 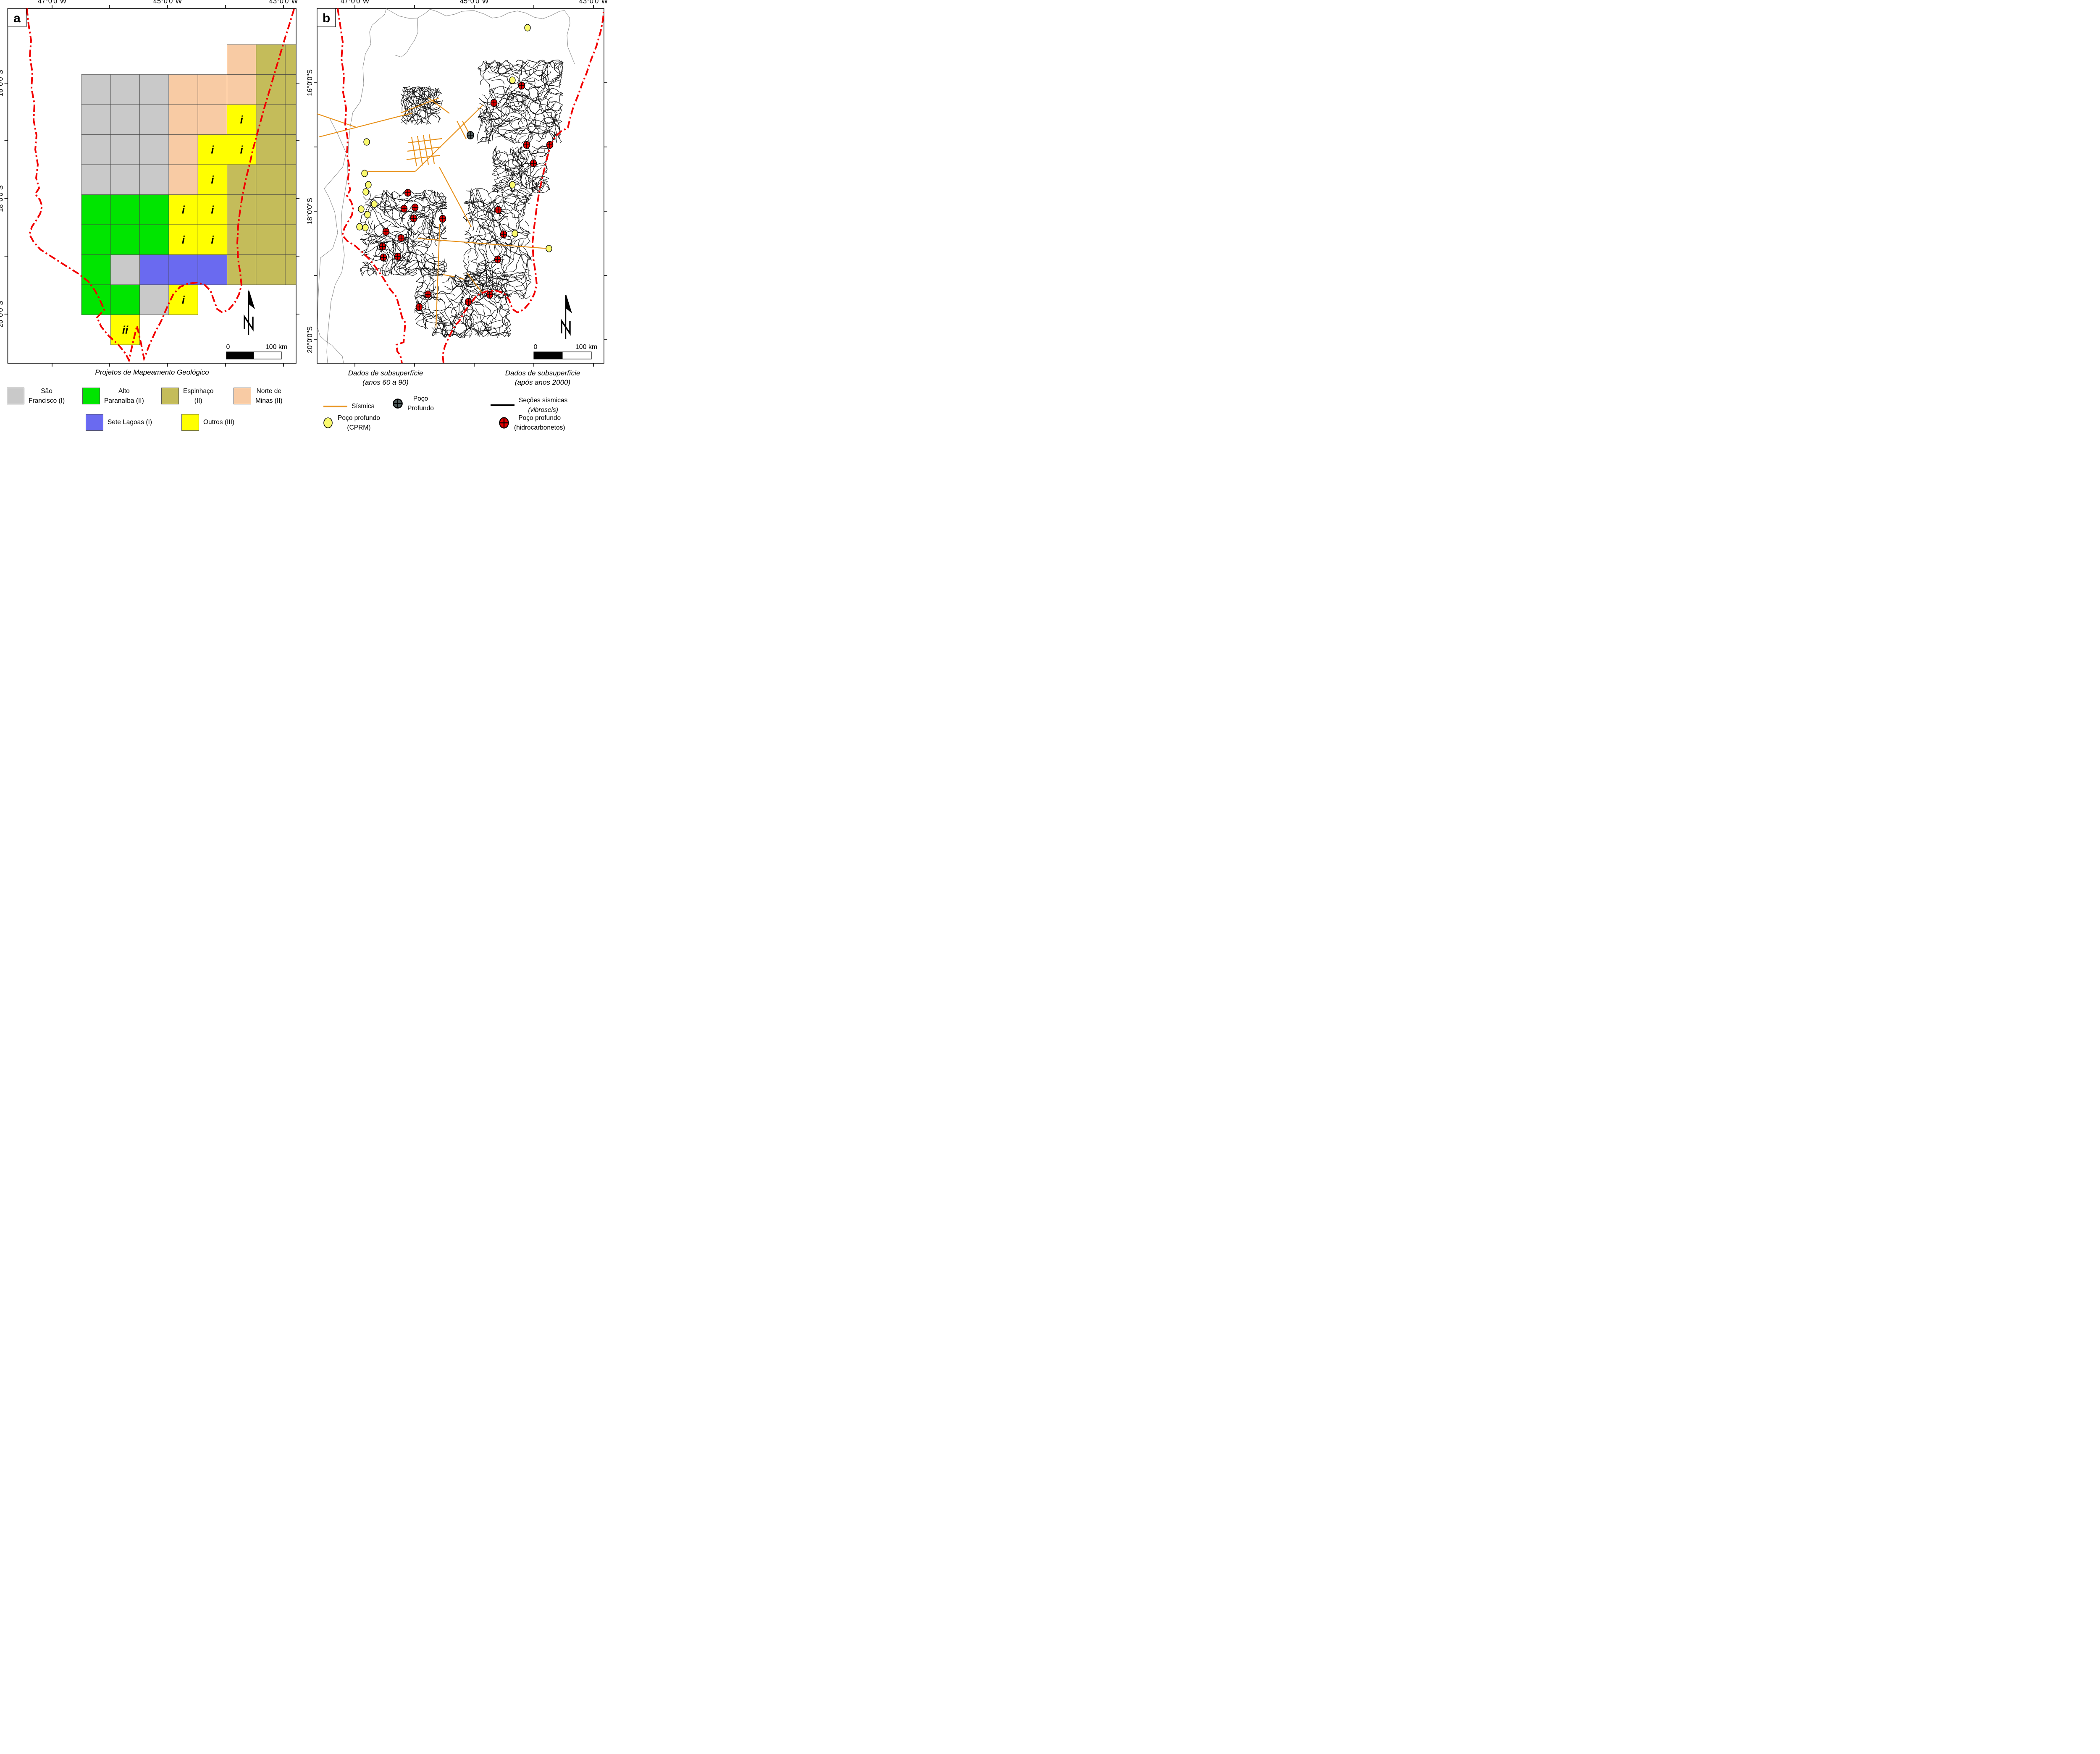 I want to click on legend-b-title-left: Dados de subsuperfície (anos 60 a 90), so click(x=385, y=378).